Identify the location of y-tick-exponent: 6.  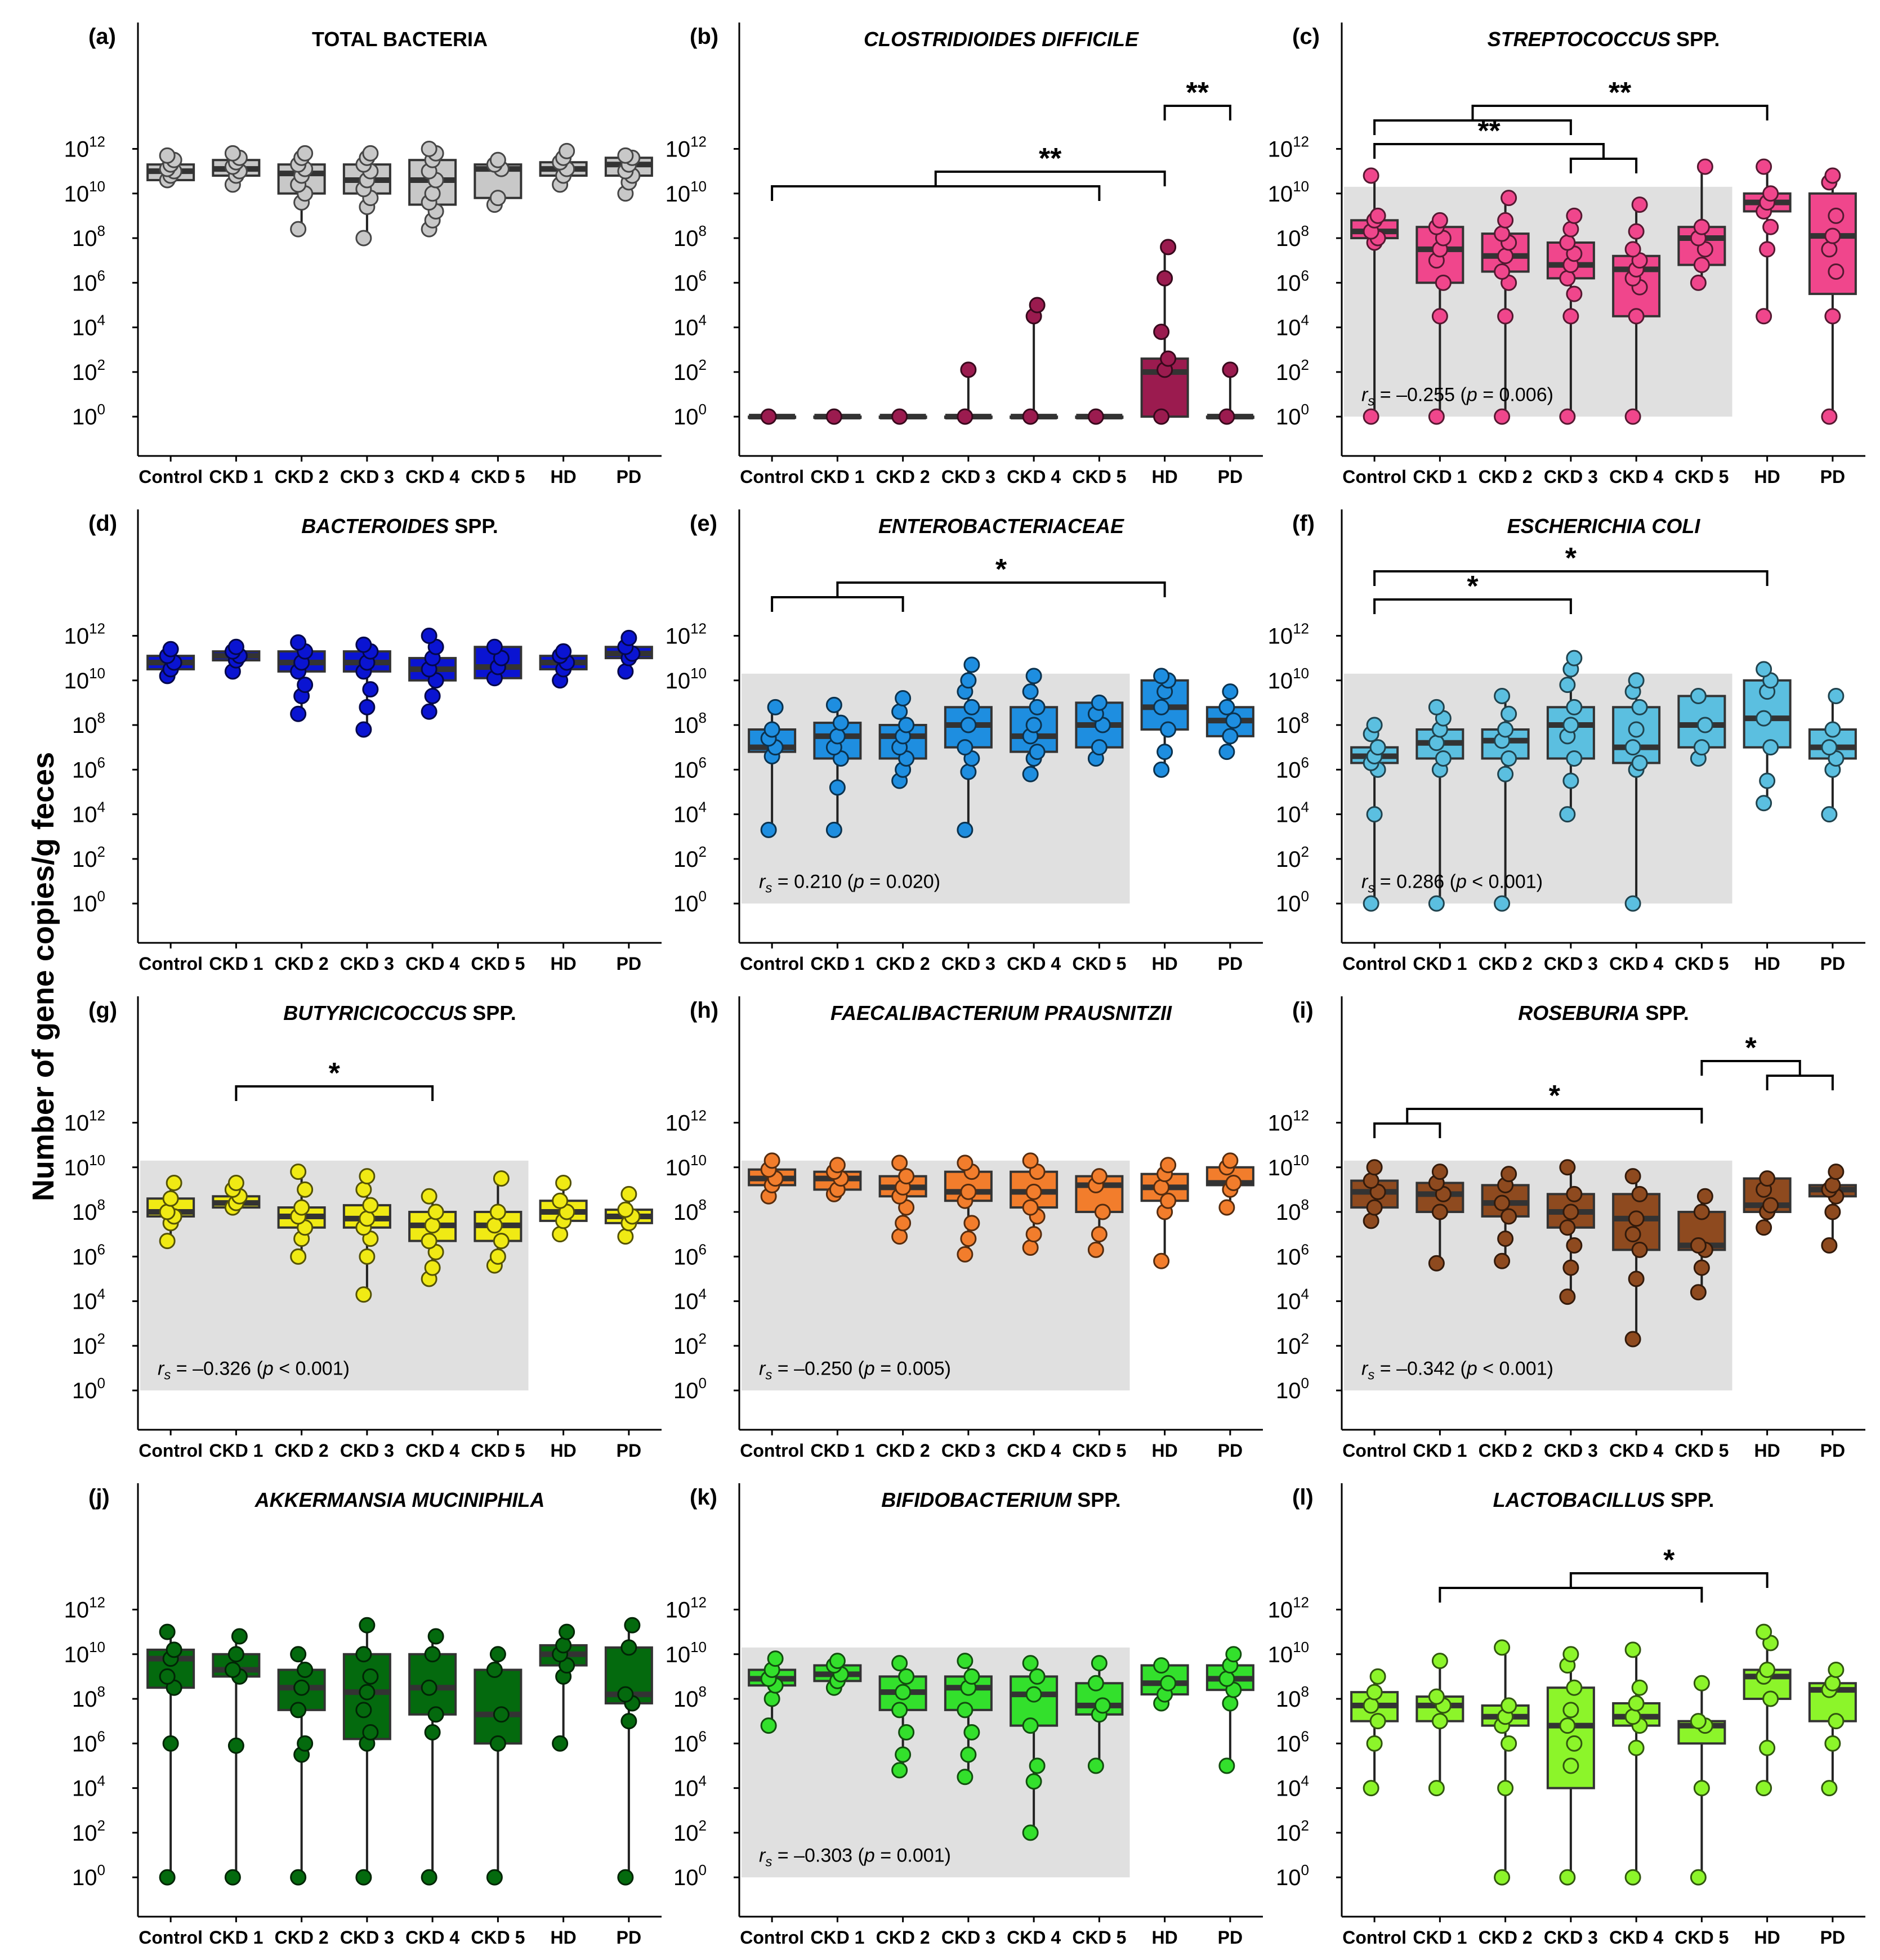
(101, 763).